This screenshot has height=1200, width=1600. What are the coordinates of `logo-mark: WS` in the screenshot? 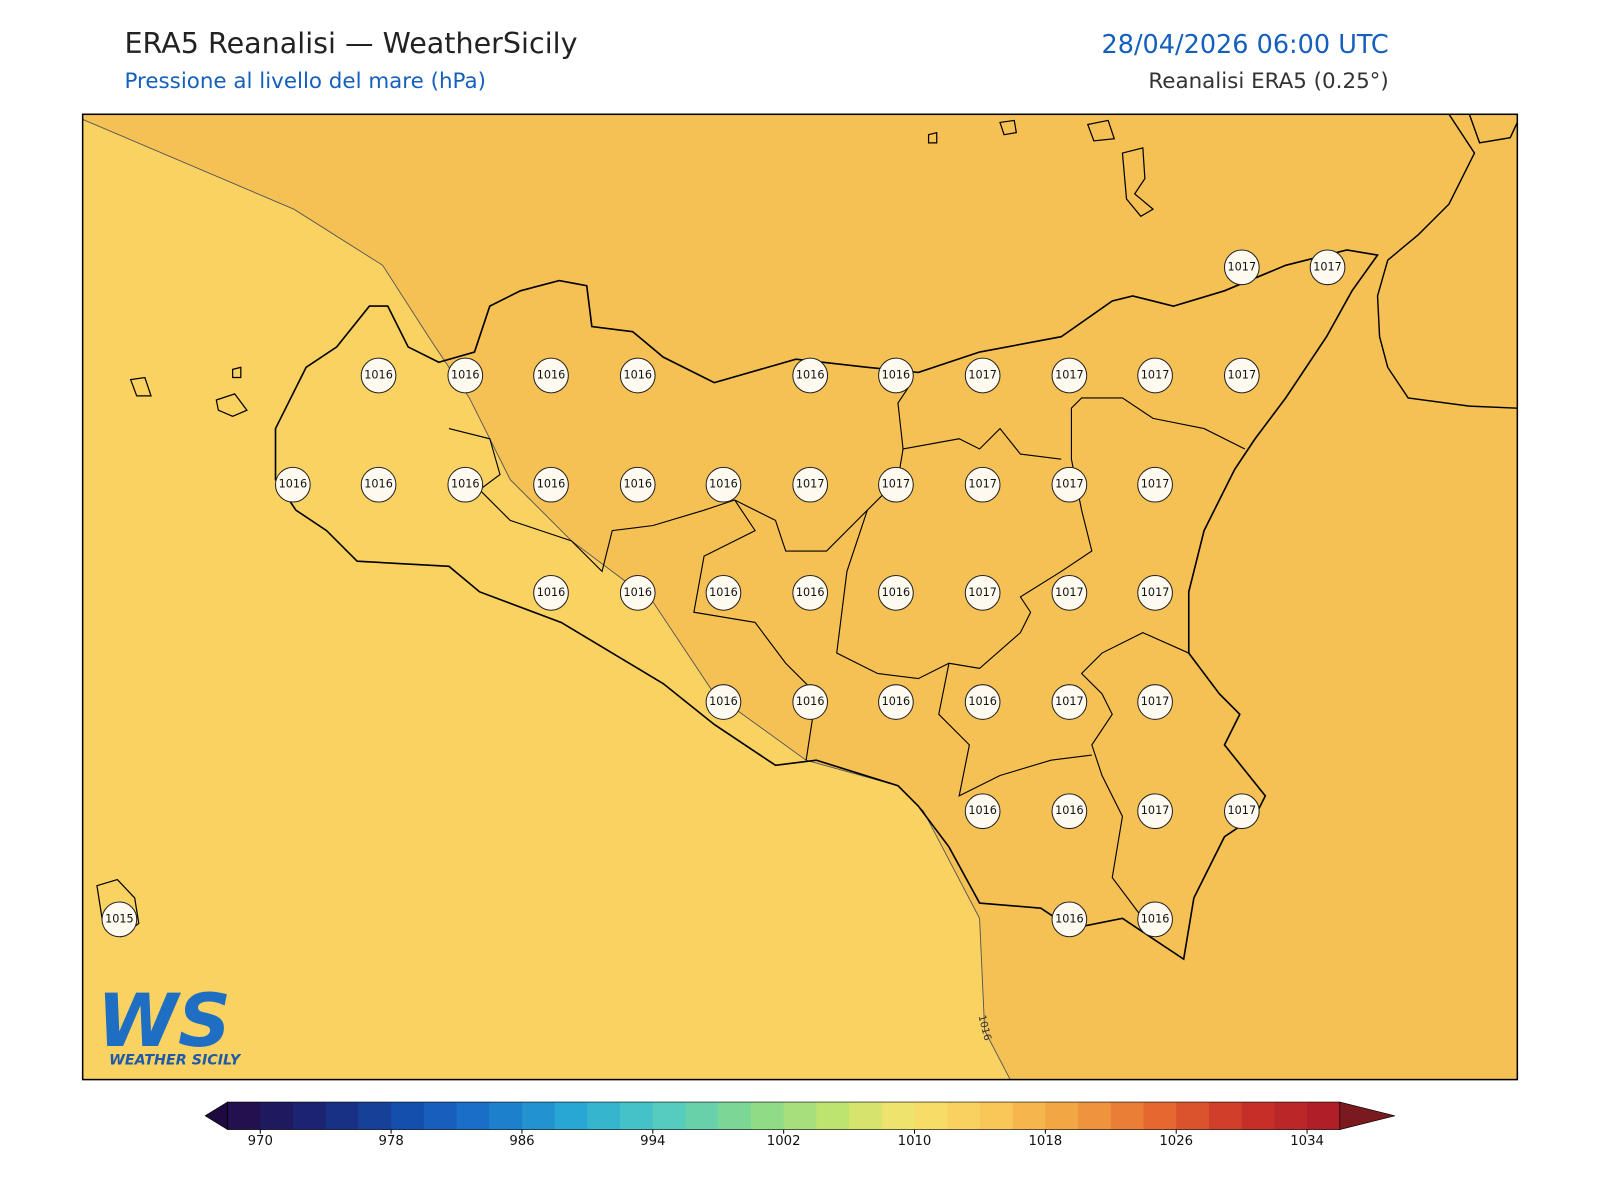 It's located at (164, 1021).